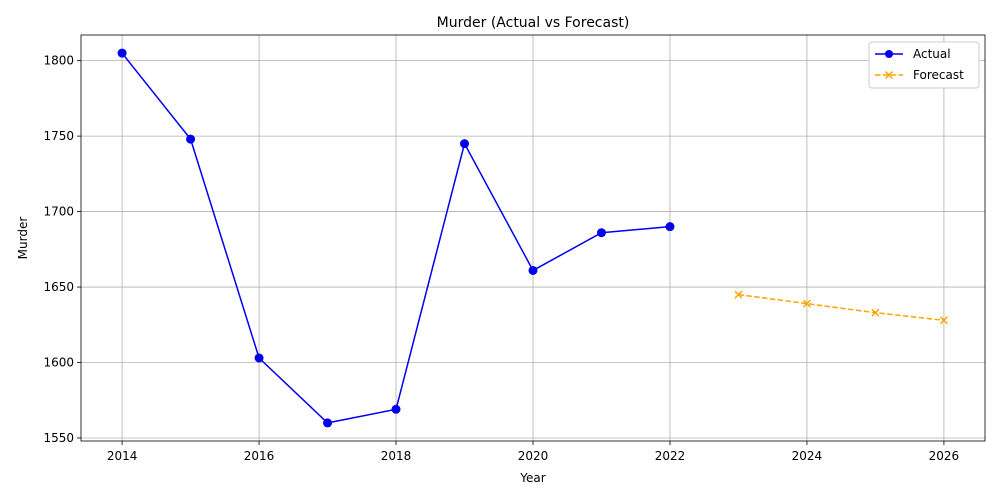 The height and width of the screenshot is (500, 1000). I want to click on x-tick-label: 2024, so click(807, 456).